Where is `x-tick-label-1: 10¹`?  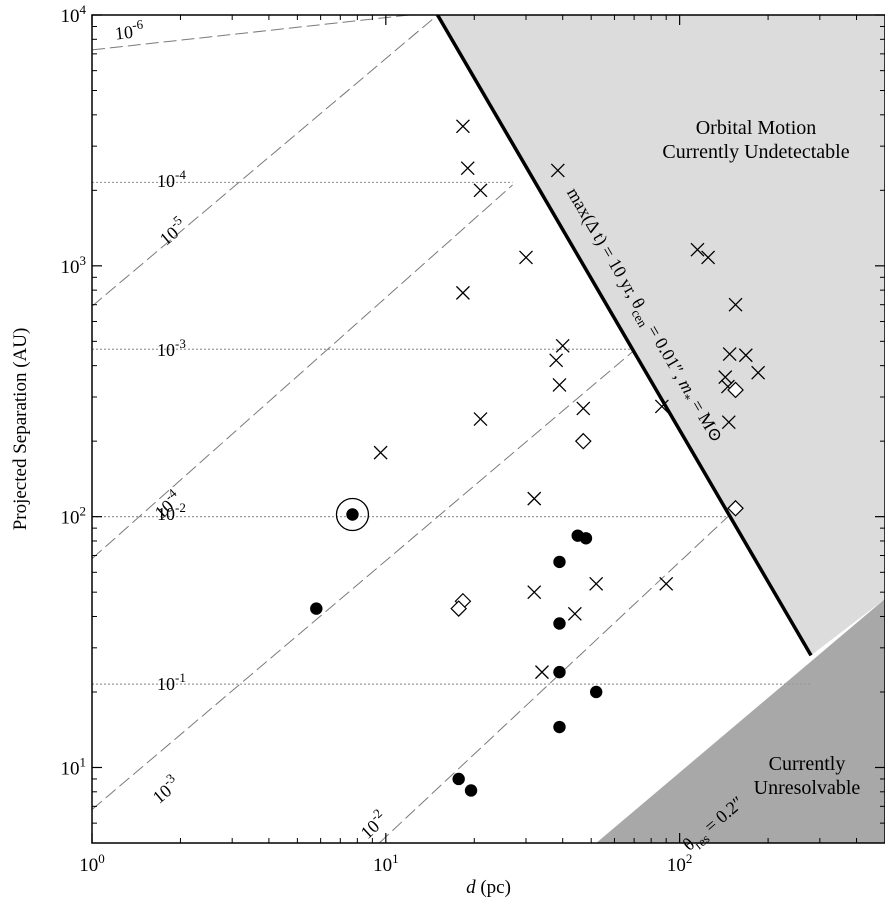 x-tick-label-1: 10¹ is located at coordinates (386, 863).